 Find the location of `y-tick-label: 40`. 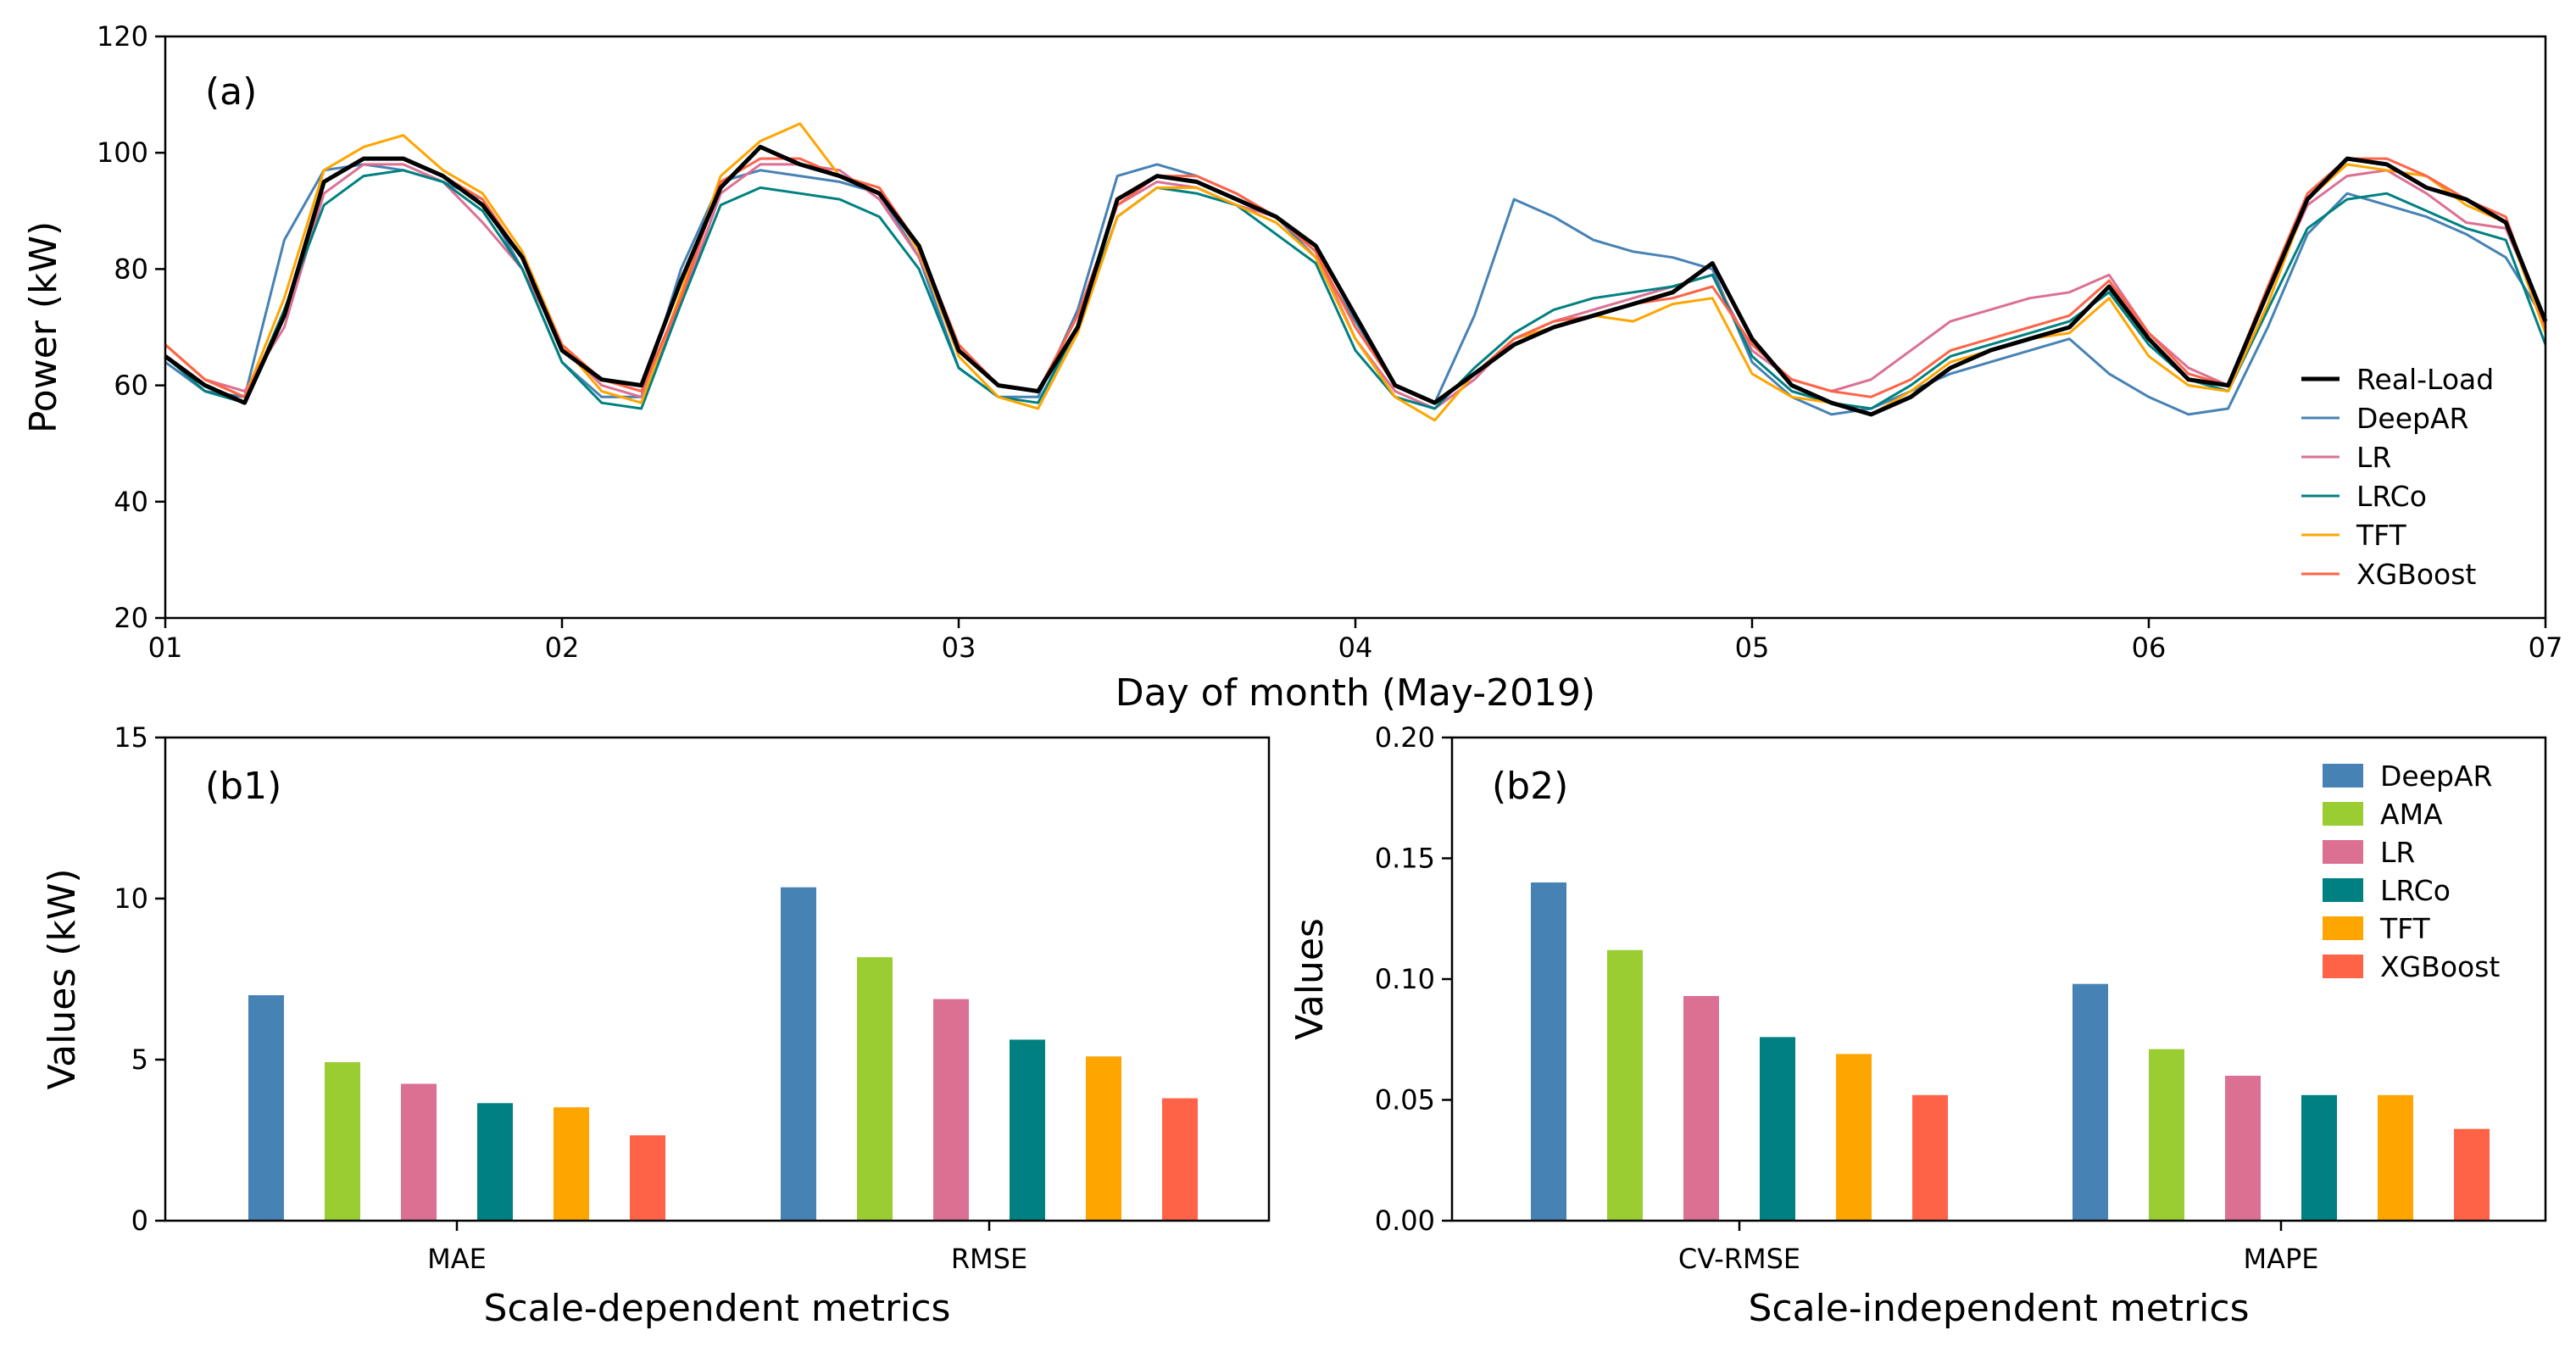

y-tick-label: 40 is located at coordinates (131, 502).